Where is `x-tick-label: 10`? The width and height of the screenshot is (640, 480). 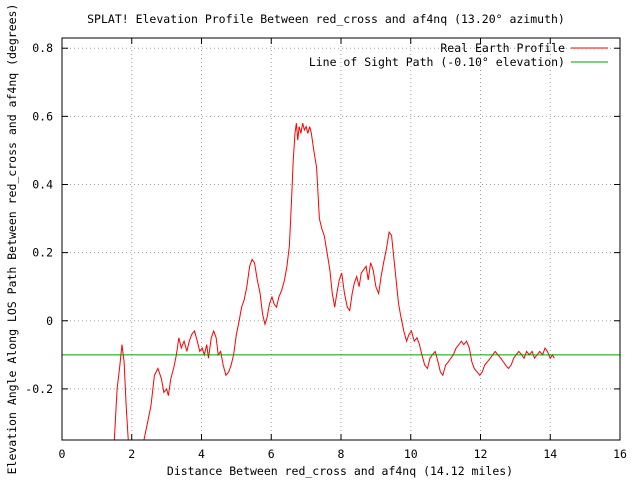
x-tick-label: 10 is located at coordinates (411, 454).